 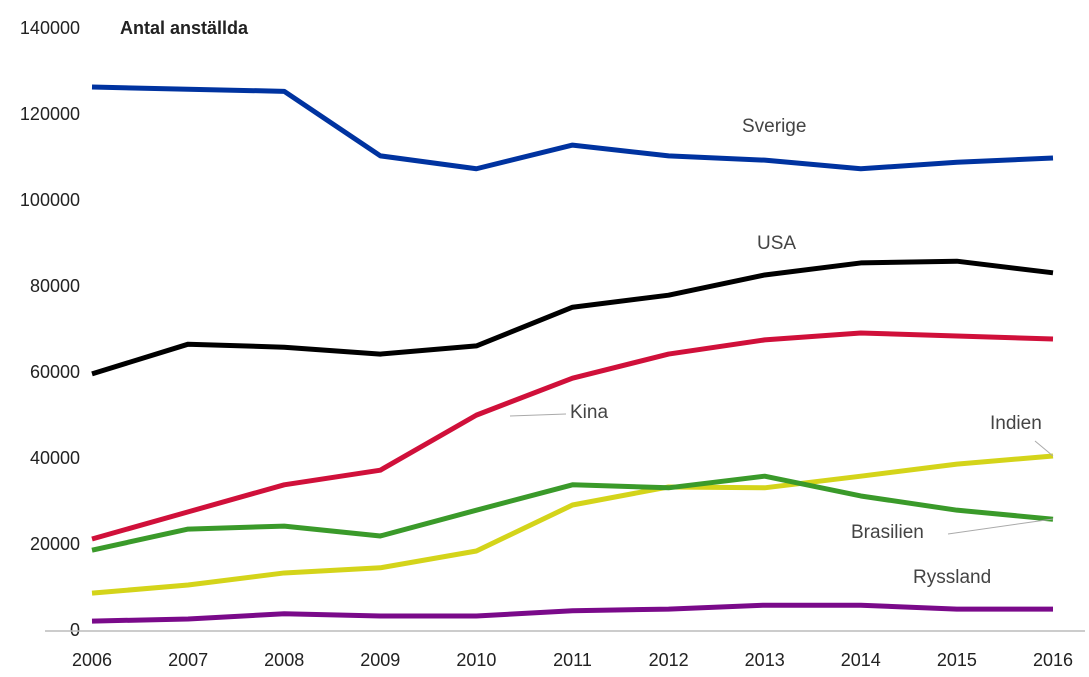 I want to click on series-label: Sverige, so click(x=774, y=126).